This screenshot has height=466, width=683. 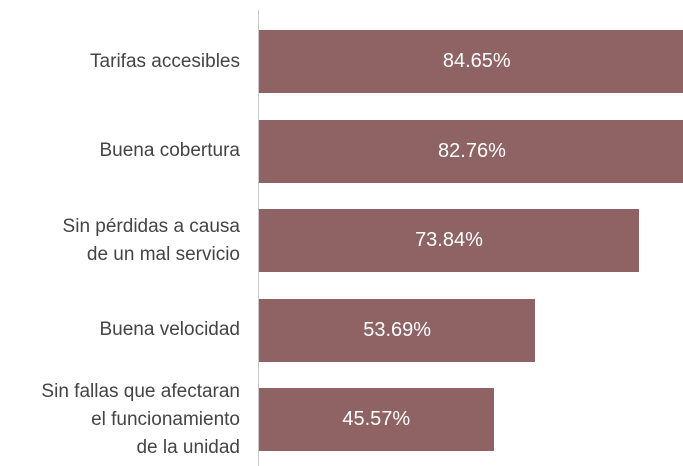 What do you see at coordinates (170, 150) in the screenshot?
I see `category-label: Buena cobertura` at bounding box center [170, 150].